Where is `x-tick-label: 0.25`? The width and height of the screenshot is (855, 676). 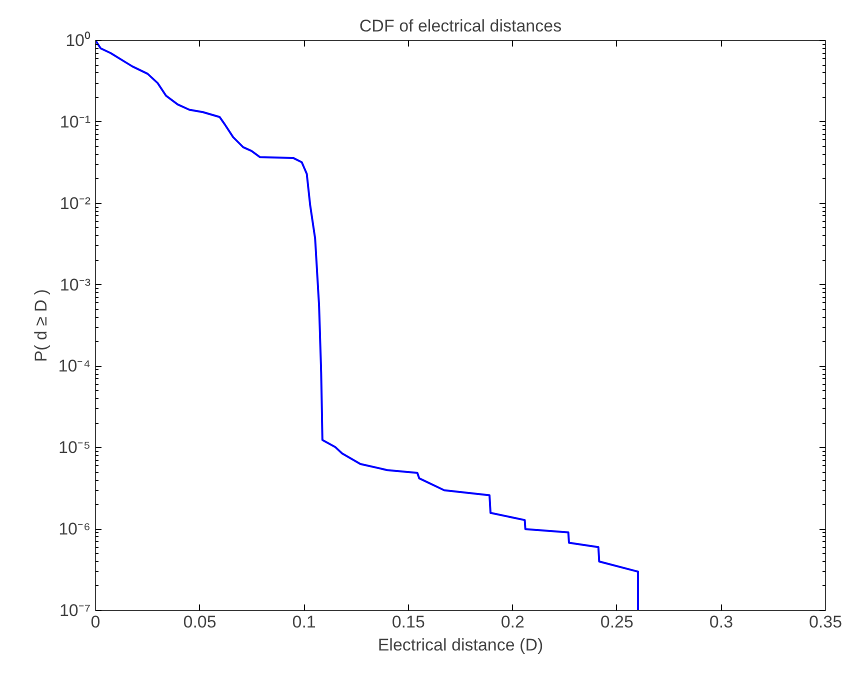
x-tick-label: 0.25 is located at coordinates (617, 622).